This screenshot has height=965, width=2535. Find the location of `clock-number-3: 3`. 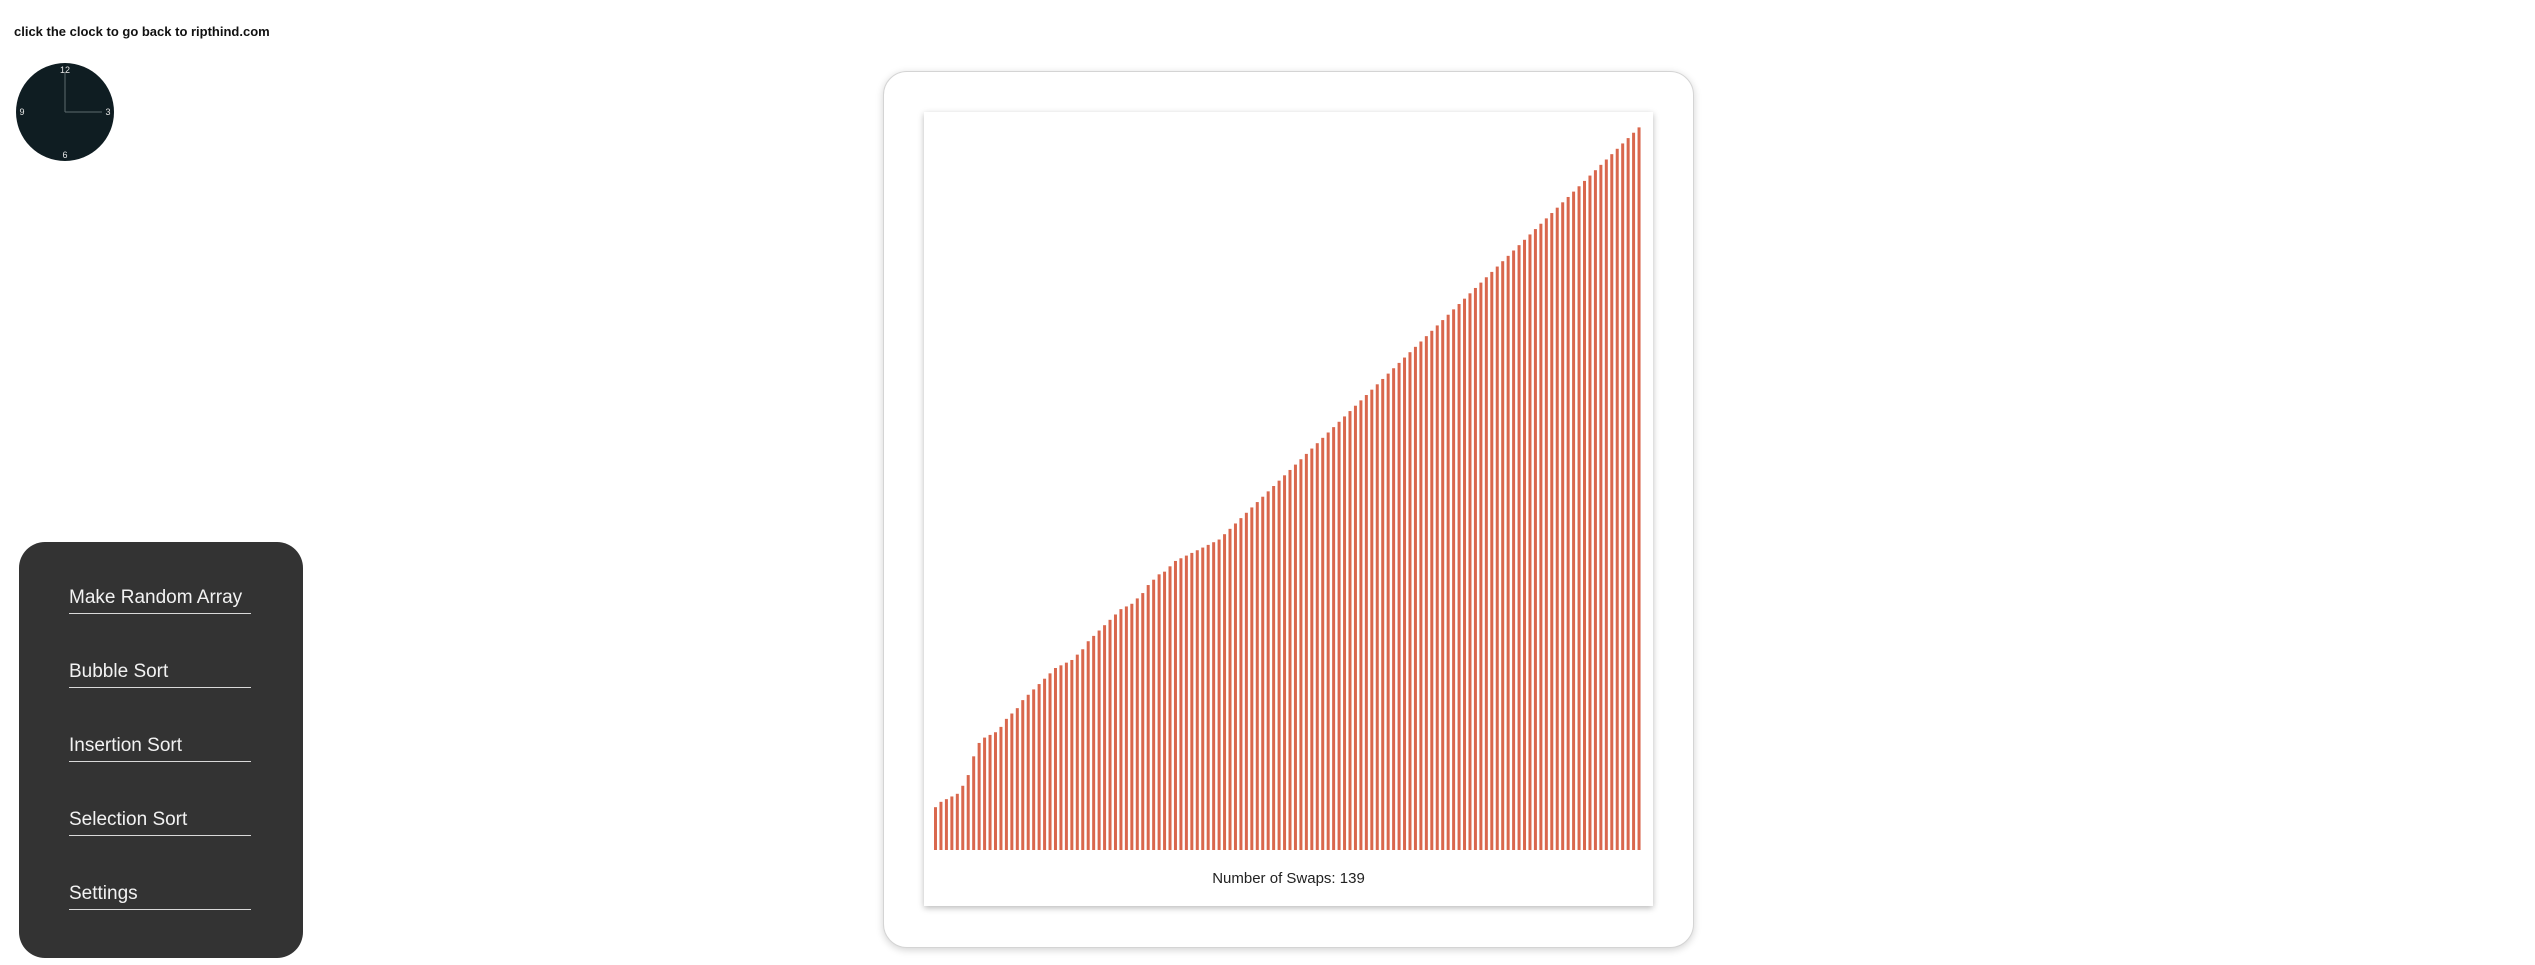

clock-number-3: 3 is located at coordinates (107, 112).